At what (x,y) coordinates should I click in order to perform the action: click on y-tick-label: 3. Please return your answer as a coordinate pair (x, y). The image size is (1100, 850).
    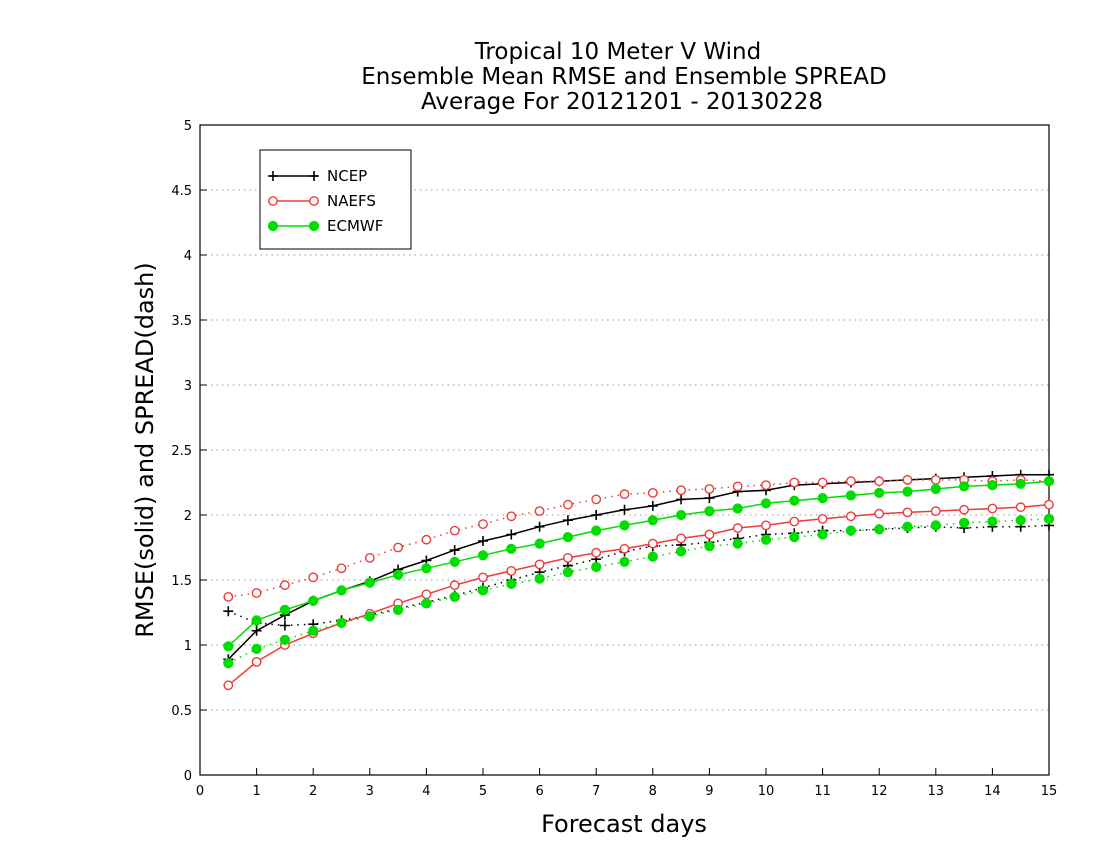
    Looking at the image, I should click on (188, 386).